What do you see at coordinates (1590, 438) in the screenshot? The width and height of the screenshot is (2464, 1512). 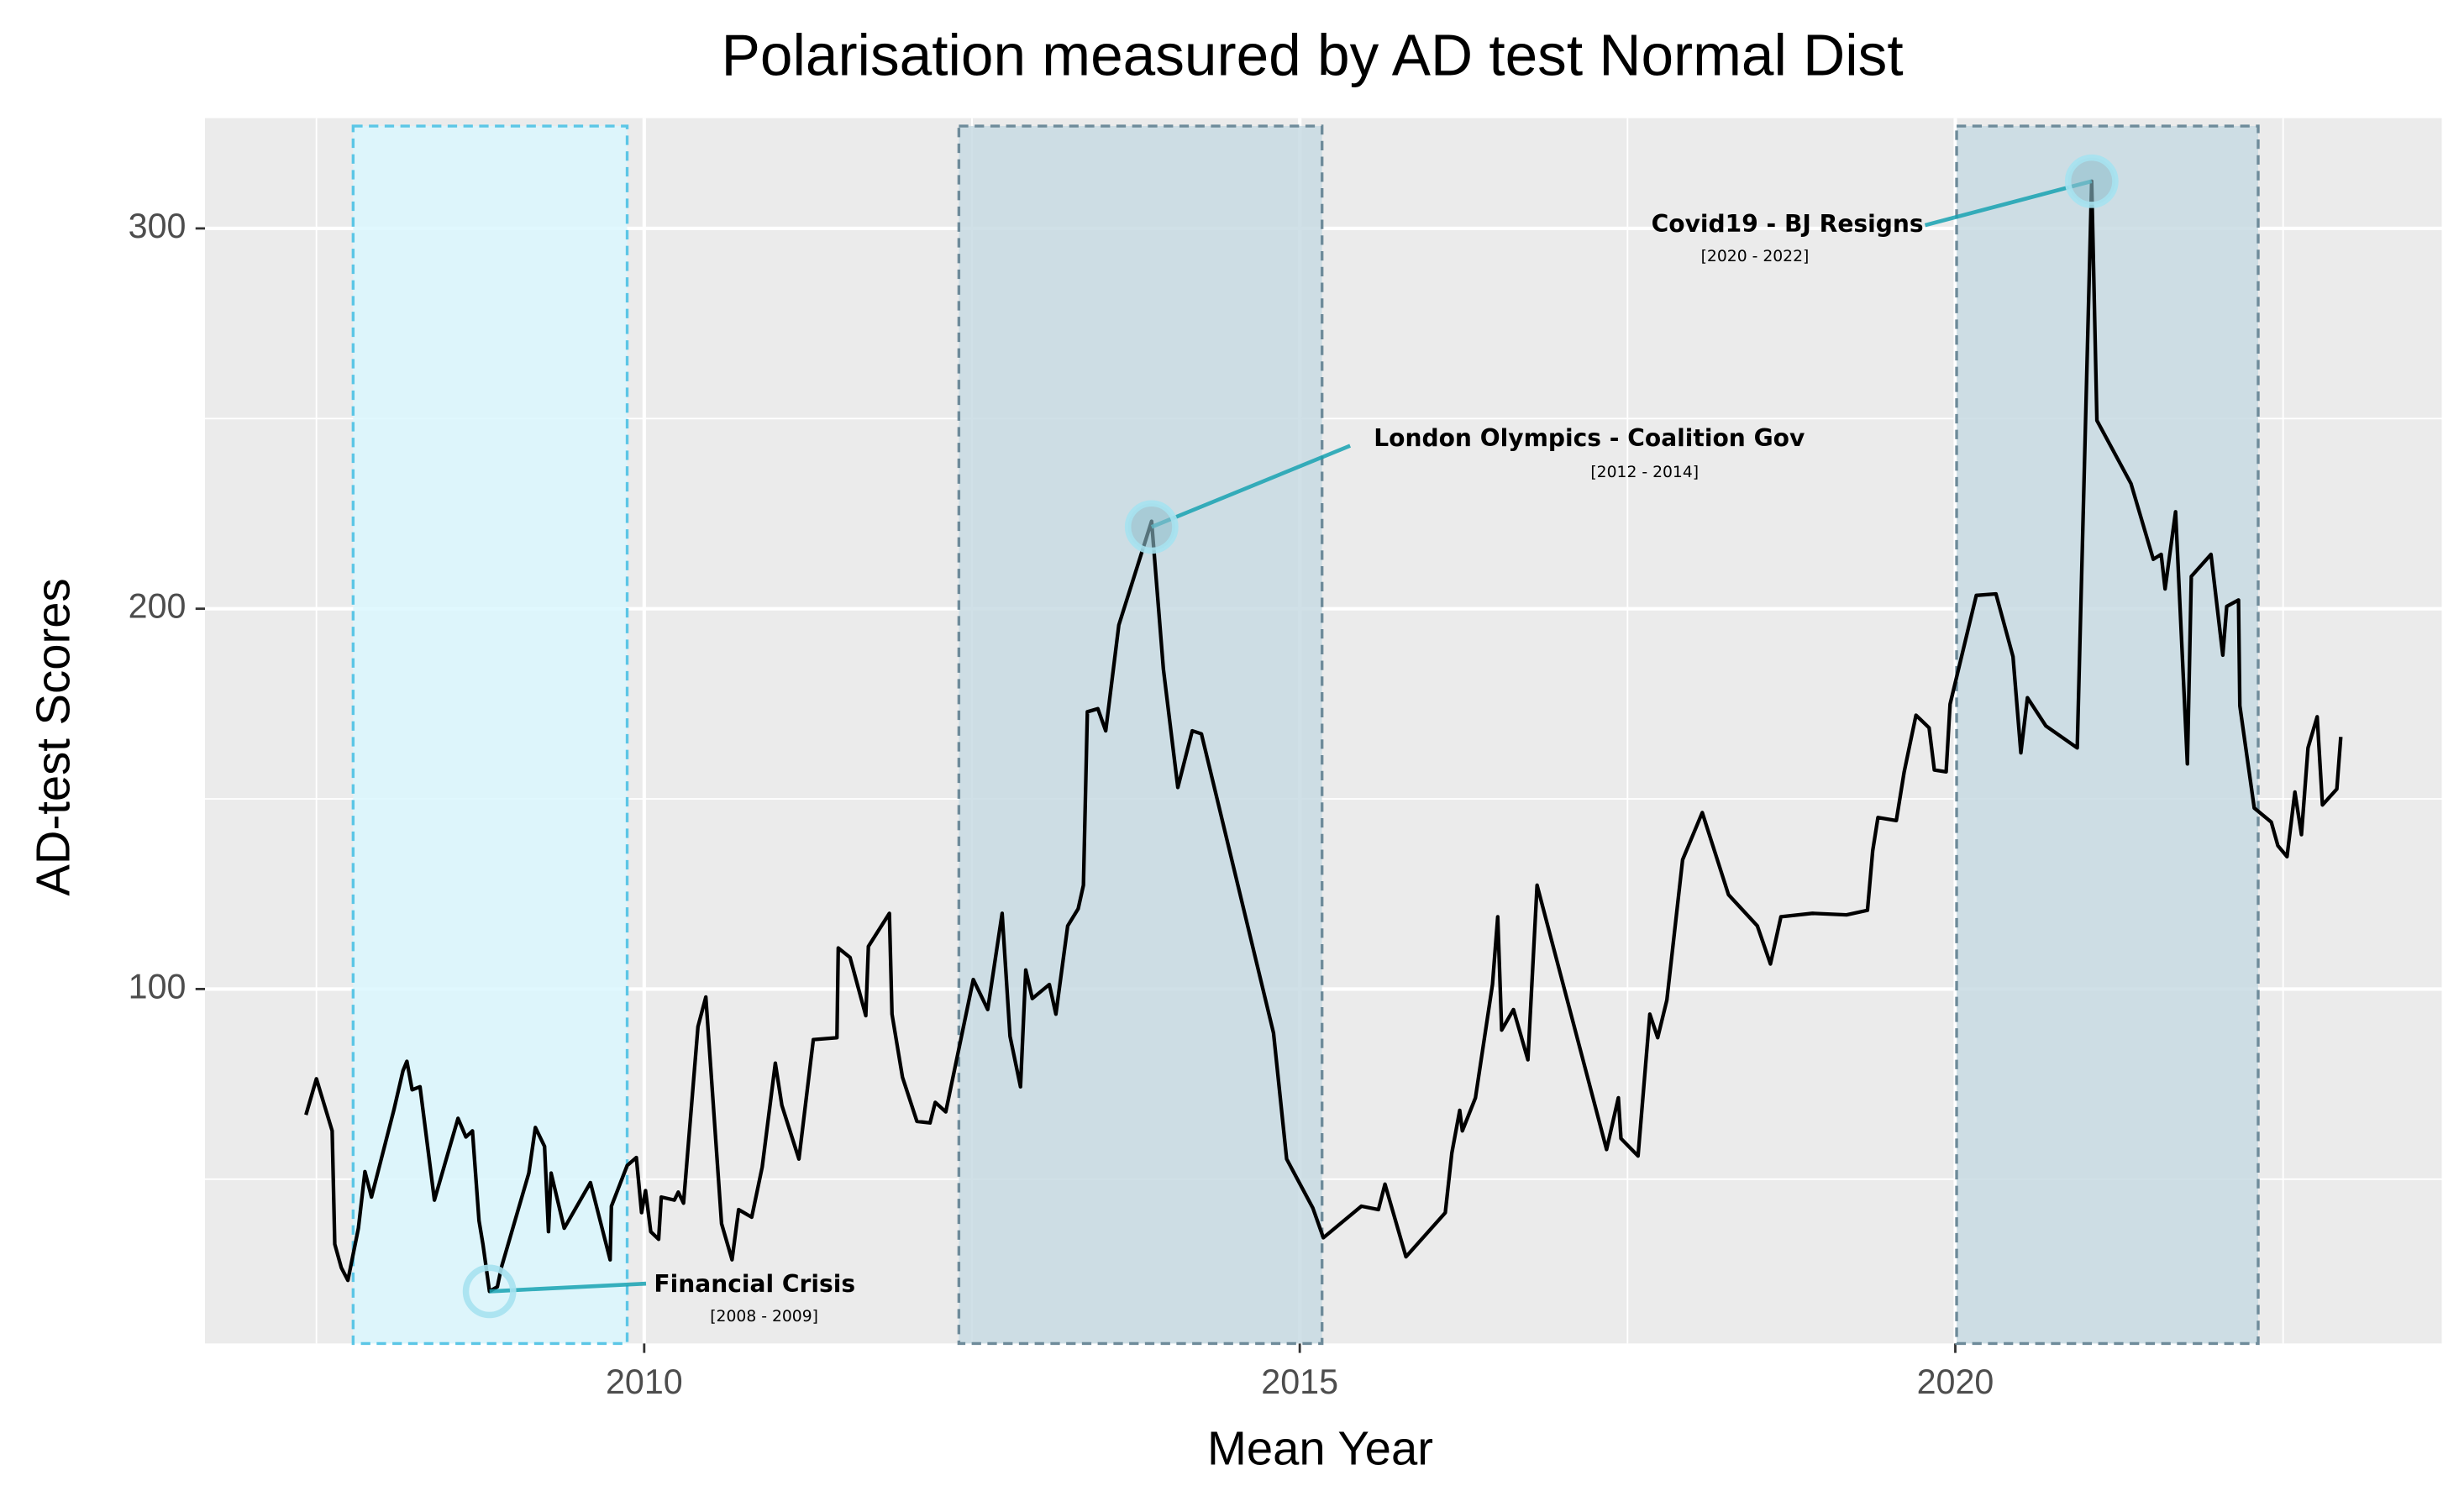 I see `annotation-label: London Olympics - Coalition Gov` at bounding box center [1590, 438].